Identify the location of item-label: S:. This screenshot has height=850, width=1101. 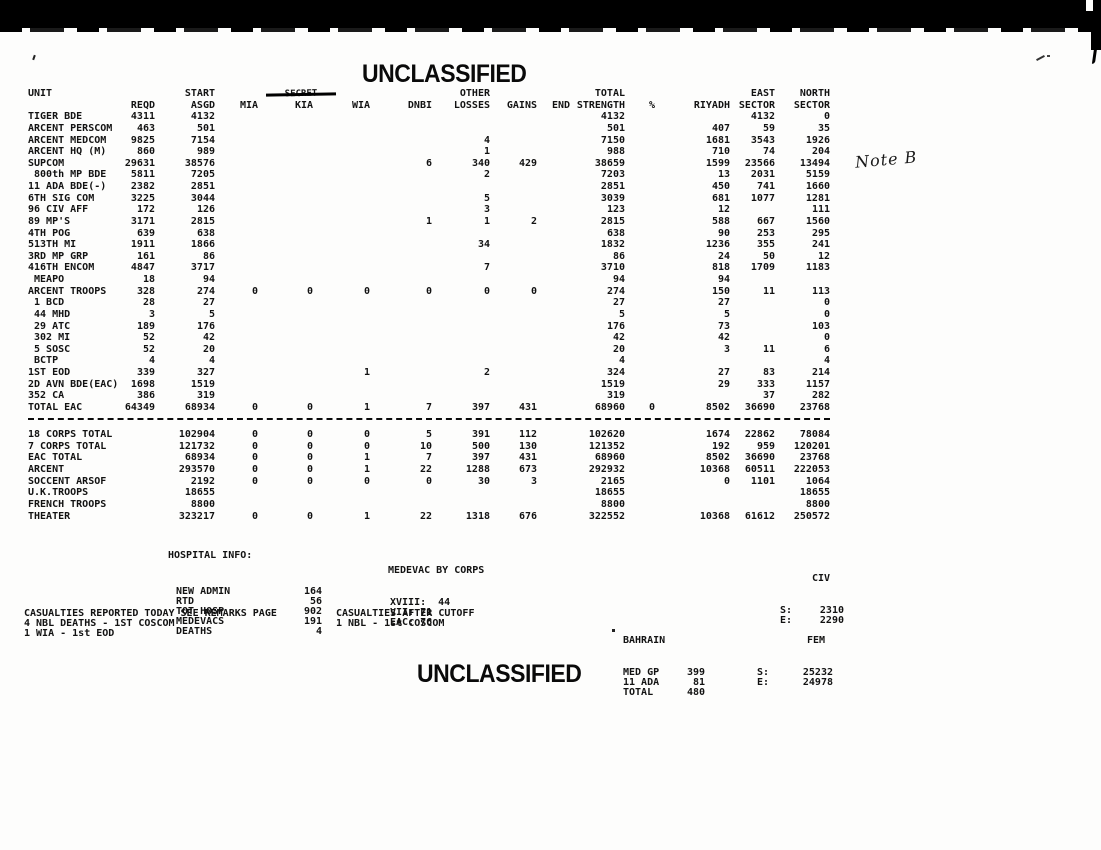
(763, 672).